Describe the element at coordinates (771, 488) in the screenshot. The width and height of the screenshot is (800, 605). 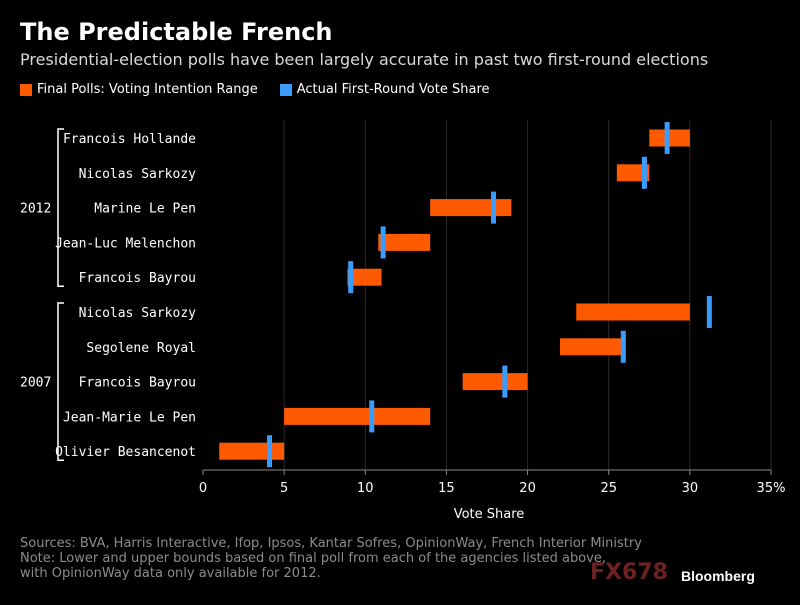
I see `x-tick-label: 35%` at that location.